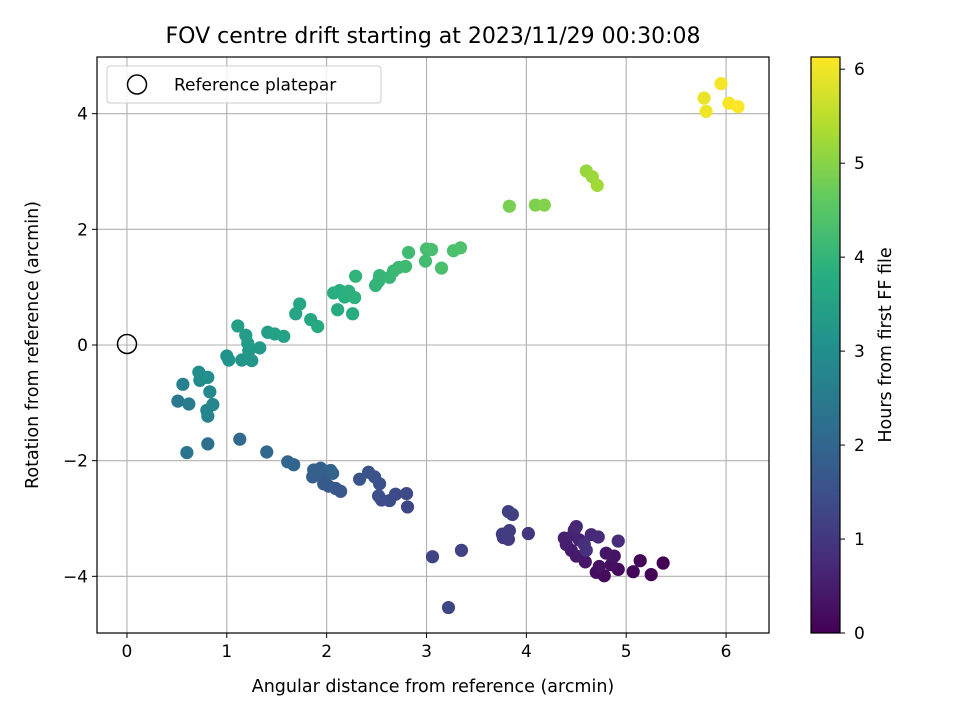  I want to click on x-tick-label: 1, so click(226, 652).